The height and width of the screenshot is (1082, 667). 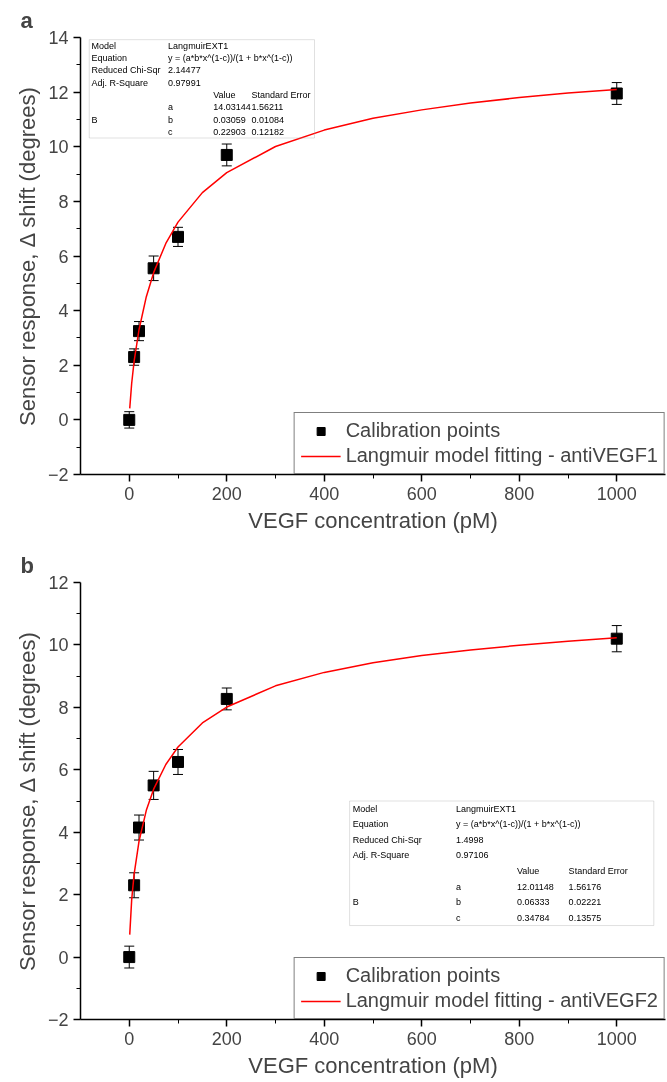 I want to click on annotation: 1.4998, so click(x=470, y=839).